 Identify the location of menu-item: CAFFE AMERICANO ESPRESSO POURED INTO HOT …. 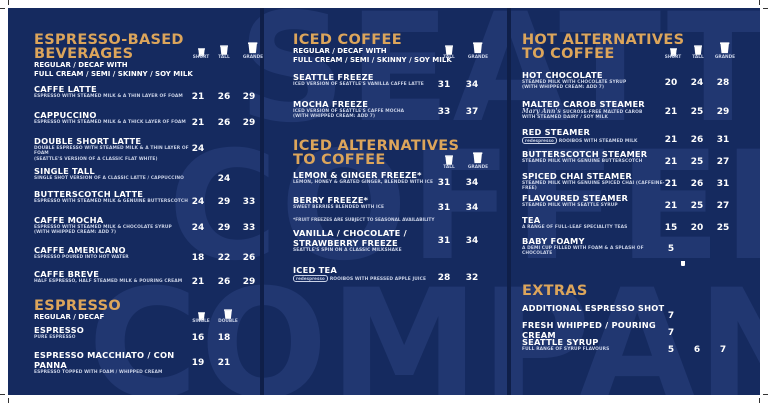
(114, 252).